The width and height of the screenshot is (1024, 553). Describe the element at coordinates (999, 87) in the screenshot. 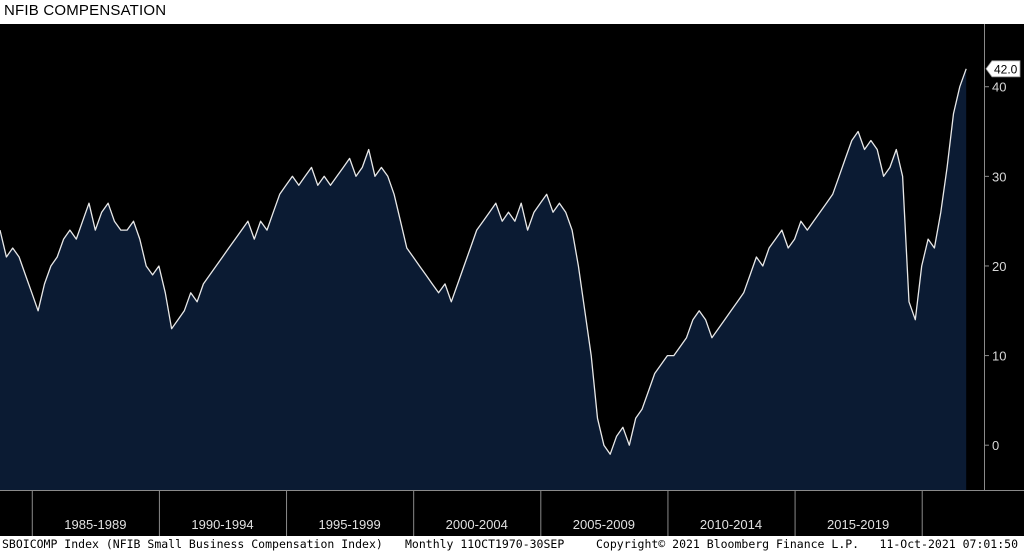

I see `y-tick-label: 40` at that location.